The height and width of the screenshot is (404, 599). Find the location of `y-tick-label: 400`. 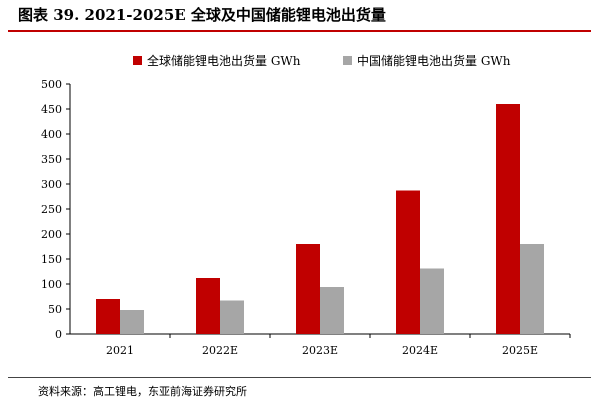

y-tick-label: 400 is located at coordinates (51, 134).